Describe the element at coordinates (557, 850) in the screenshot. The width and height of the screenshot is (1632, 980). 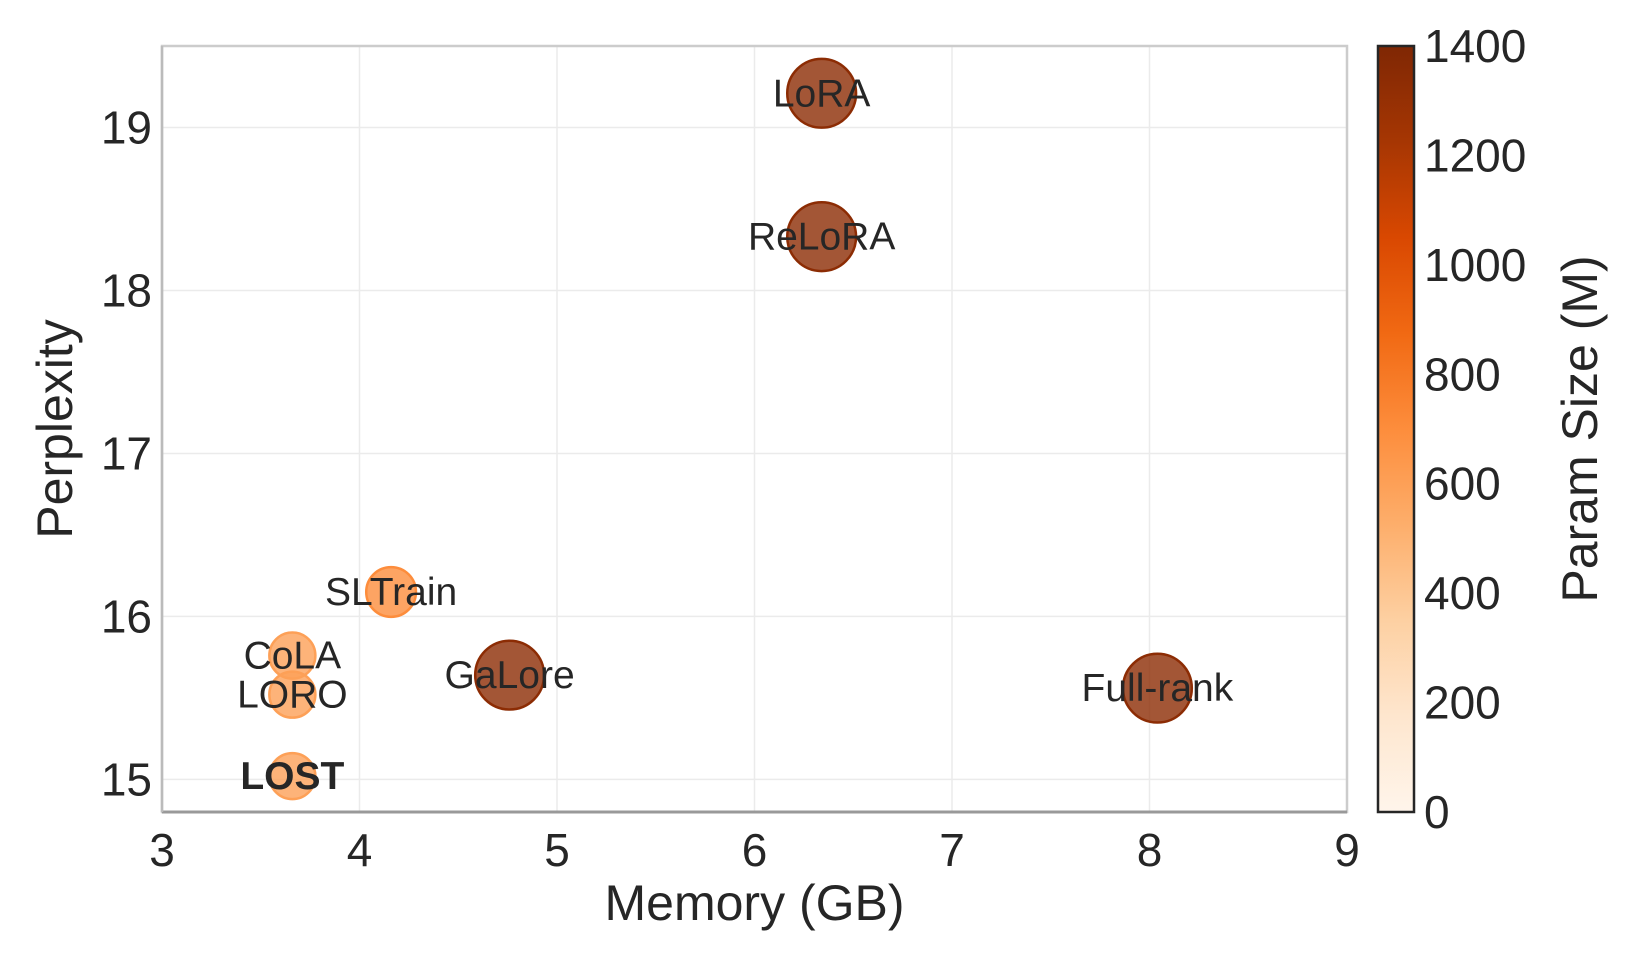
I see `x-tick-label: 5` at that location.